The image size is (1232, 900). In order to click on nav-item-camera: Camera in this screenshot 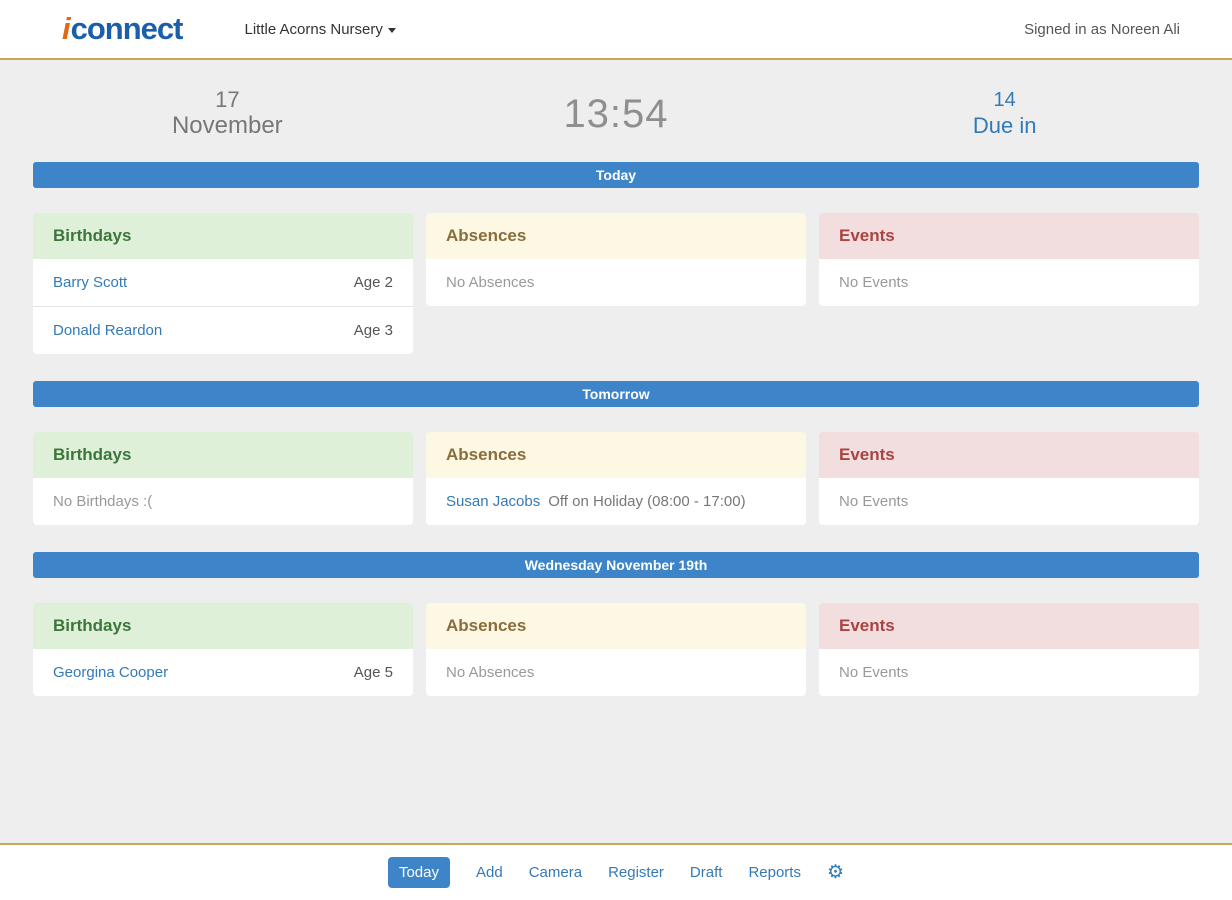, I will do `click(555, 872)`.